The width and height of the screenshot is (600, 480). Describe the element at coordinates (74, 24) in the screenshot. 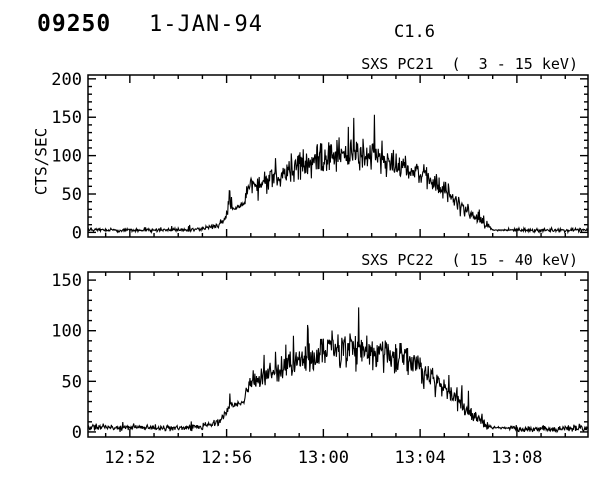

I see `sequence-number: 09250` at that location.